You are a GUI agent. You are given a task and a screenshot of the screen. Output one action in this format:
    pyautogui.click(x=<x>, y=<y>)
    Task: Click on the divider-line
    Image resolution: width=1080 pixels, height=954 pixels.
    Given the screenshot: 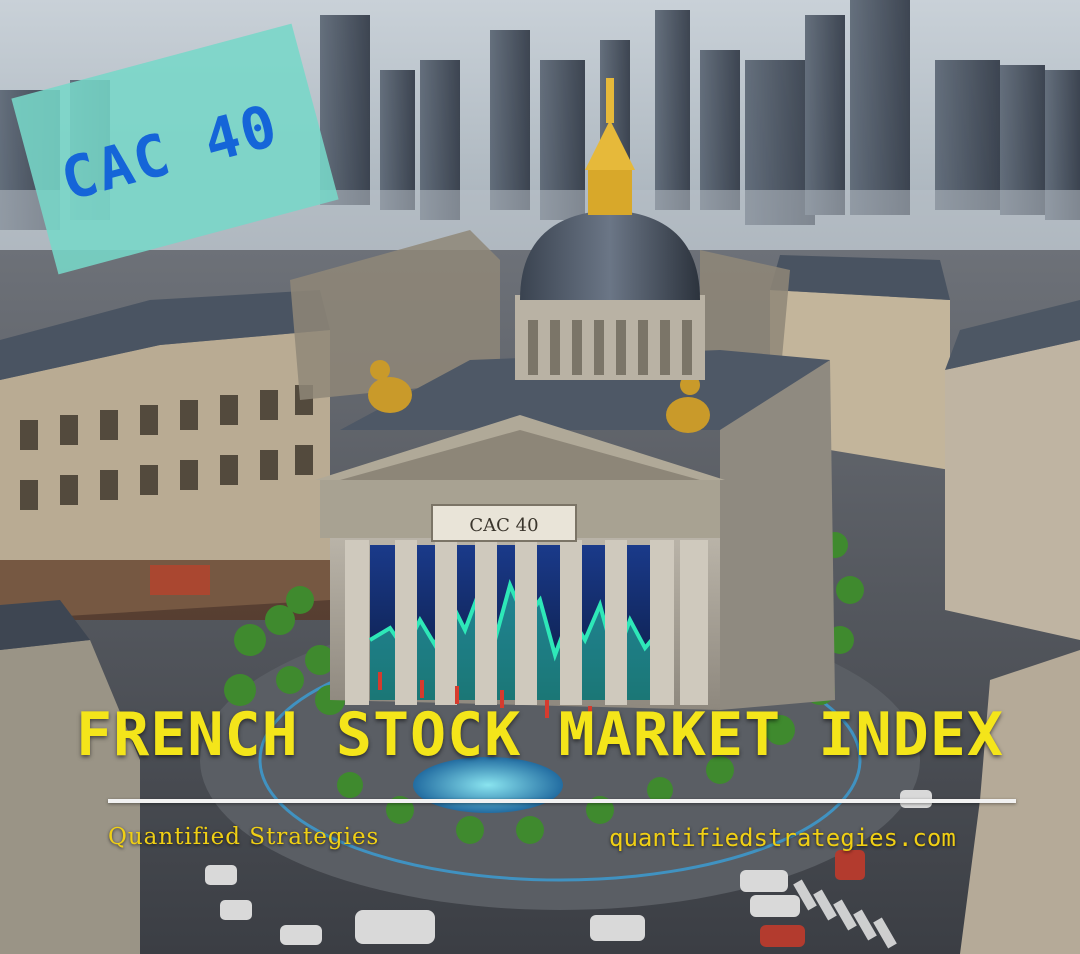 What is the action you would take?
    pyautogui.click(x=562, y=801)
    